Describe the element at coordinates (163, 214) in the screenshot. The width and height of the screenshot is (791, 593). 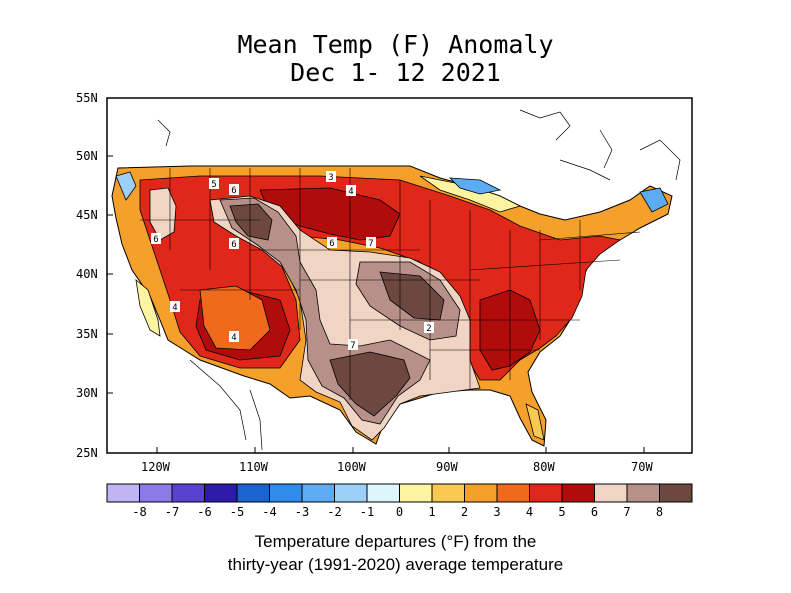
I see `region-anomaly-7-northwest` at that location.